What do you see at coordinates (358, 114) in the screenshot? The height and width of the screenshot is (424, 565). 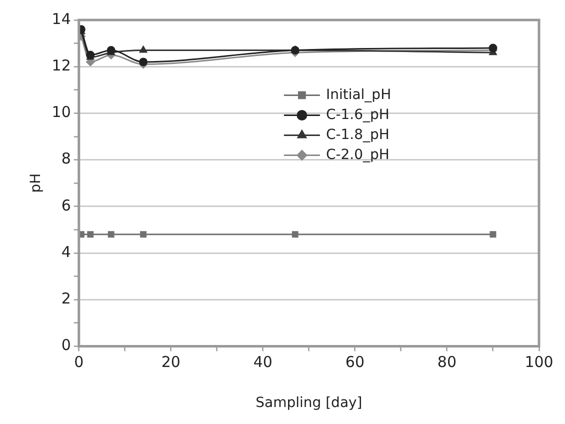 I see `legend-label: C-1.6_pH` at bounding box center [358, 114].